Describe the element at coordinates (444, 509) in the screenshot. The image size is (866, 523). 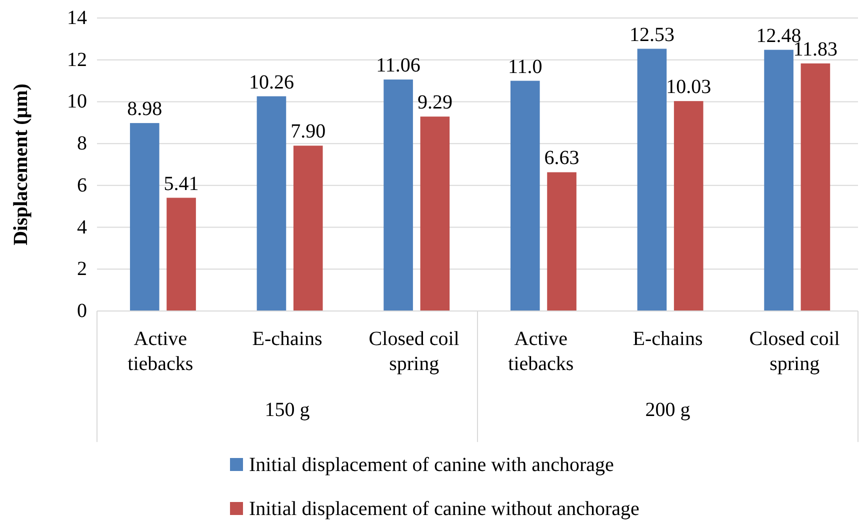
I see `legend-label: Initial displacement of canine without anchorage` at that location.